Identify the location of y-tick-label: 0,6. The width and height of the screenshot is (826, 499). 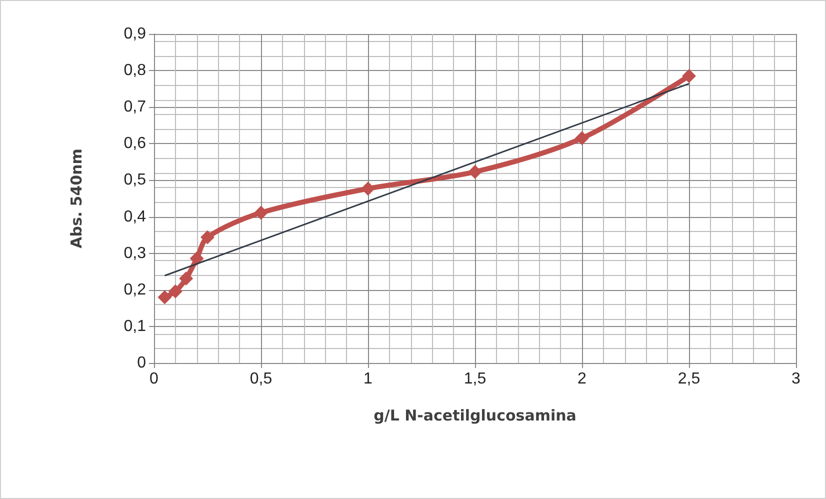
(135, 143).